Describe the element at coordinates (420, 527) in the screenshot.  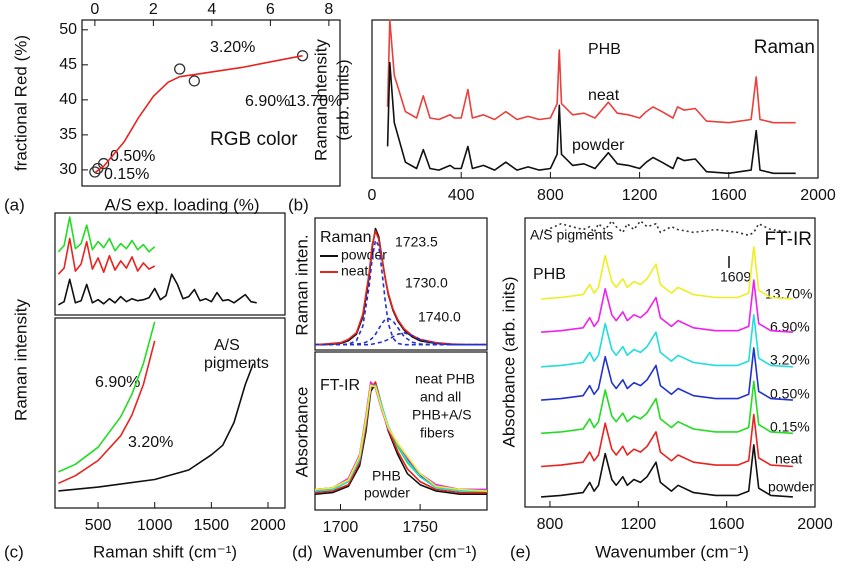
I see `x-tick-label: 1750` at that location.